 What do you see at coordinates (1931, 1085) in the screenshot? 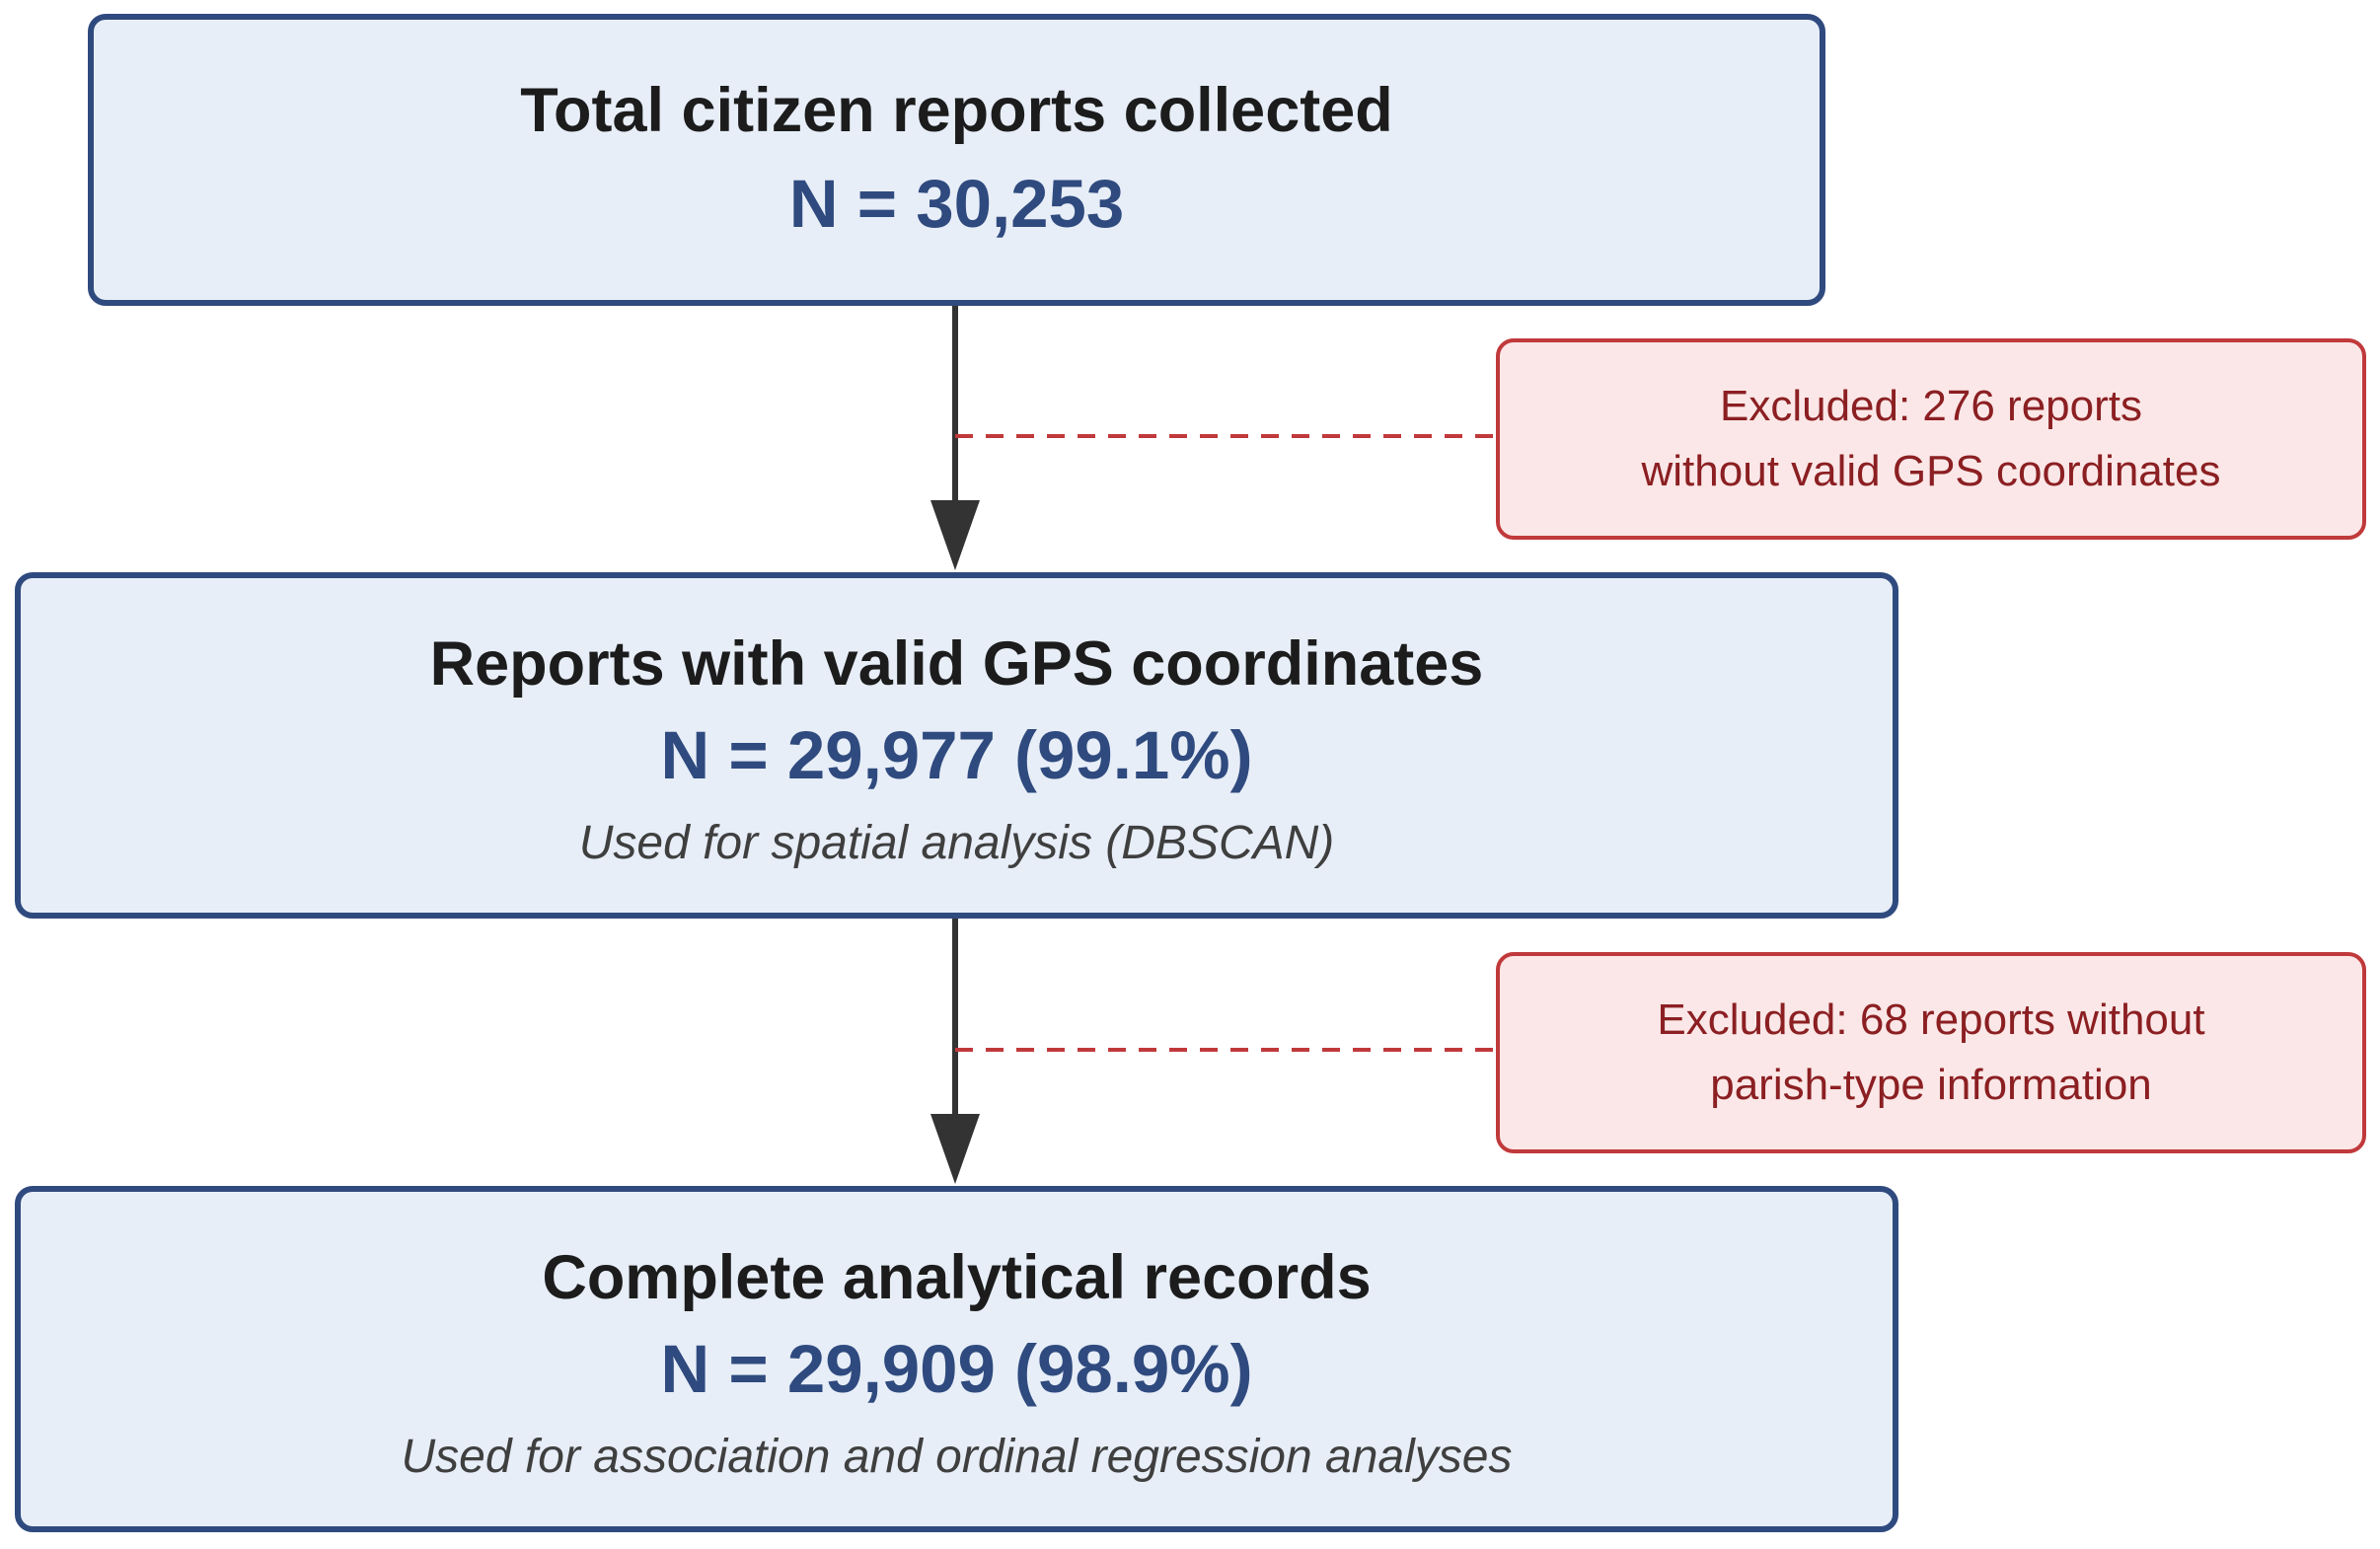
I see `exclusion-line: parish-type information` at bounding box center [1931, 1085].